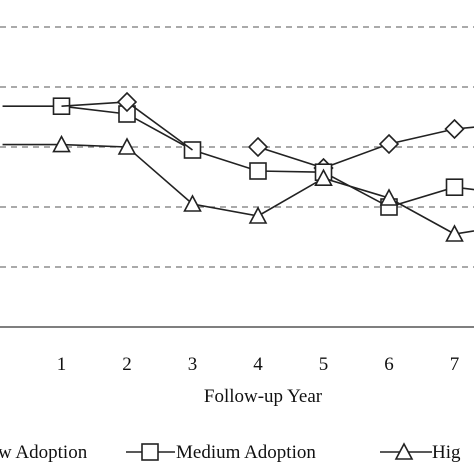 This screenshot has width=474, height=474. Describe the element at coordinates (44, 452) in the screenshot. I see `legend-label-low-adoption: w Adoption` at that location.